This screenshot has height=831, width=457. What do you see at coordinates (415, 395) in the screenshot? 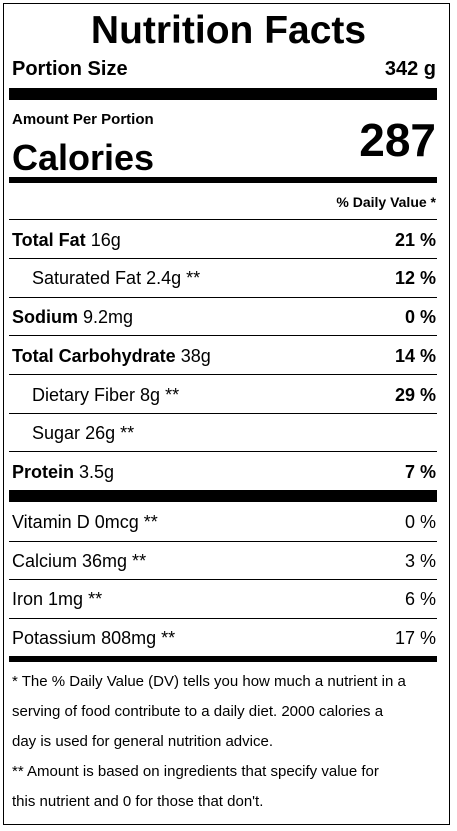
I see `nutrient-dv: 29 %` at bounding box center [415, 395].